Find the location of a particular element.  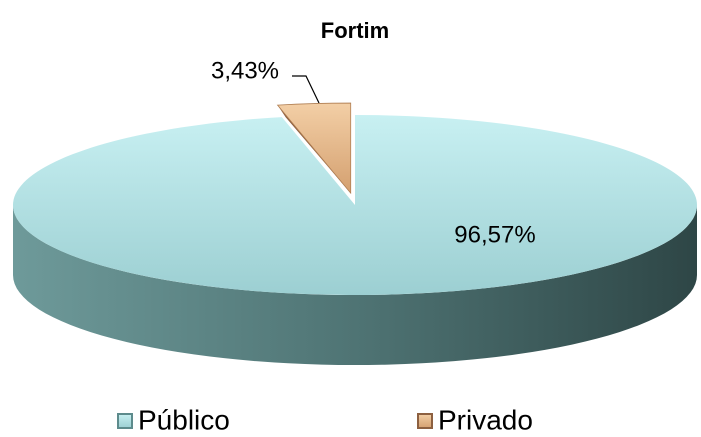

pie-slice is located at coordinates (314, 148).